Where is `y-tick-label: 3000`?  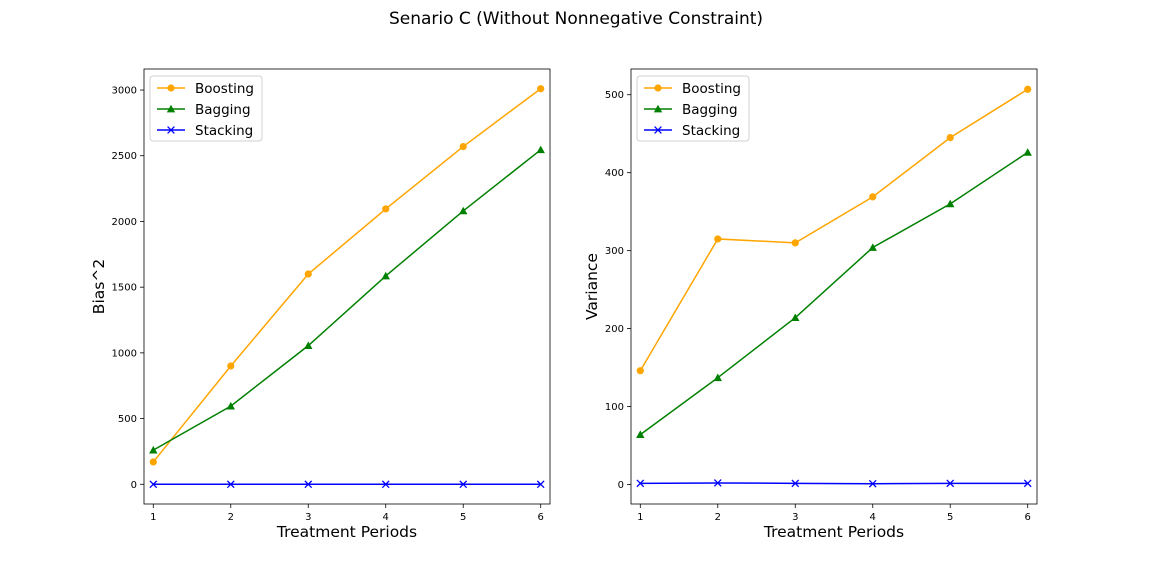
y-tick-label: 3000 is located at coordinates (124, 91).